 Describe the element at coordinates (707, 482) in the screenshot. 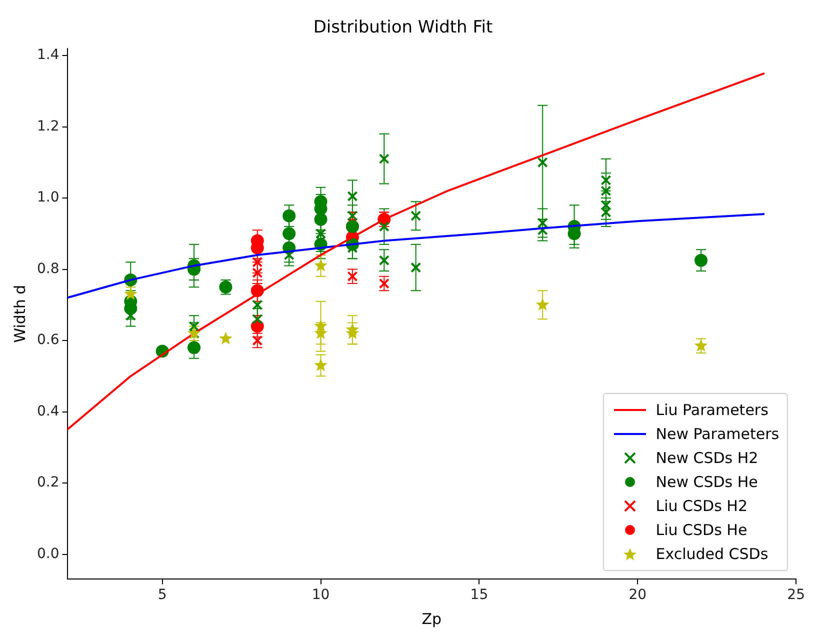

I see `legend-label: New CSDs He` at that location.